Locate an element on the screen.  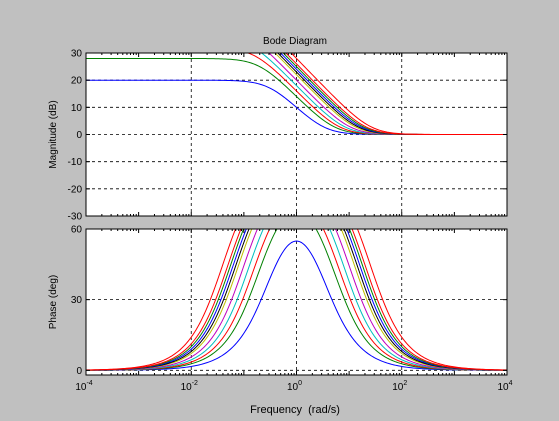
magnitude-y-tick-label: 10 is located at coordinates (77, 108).